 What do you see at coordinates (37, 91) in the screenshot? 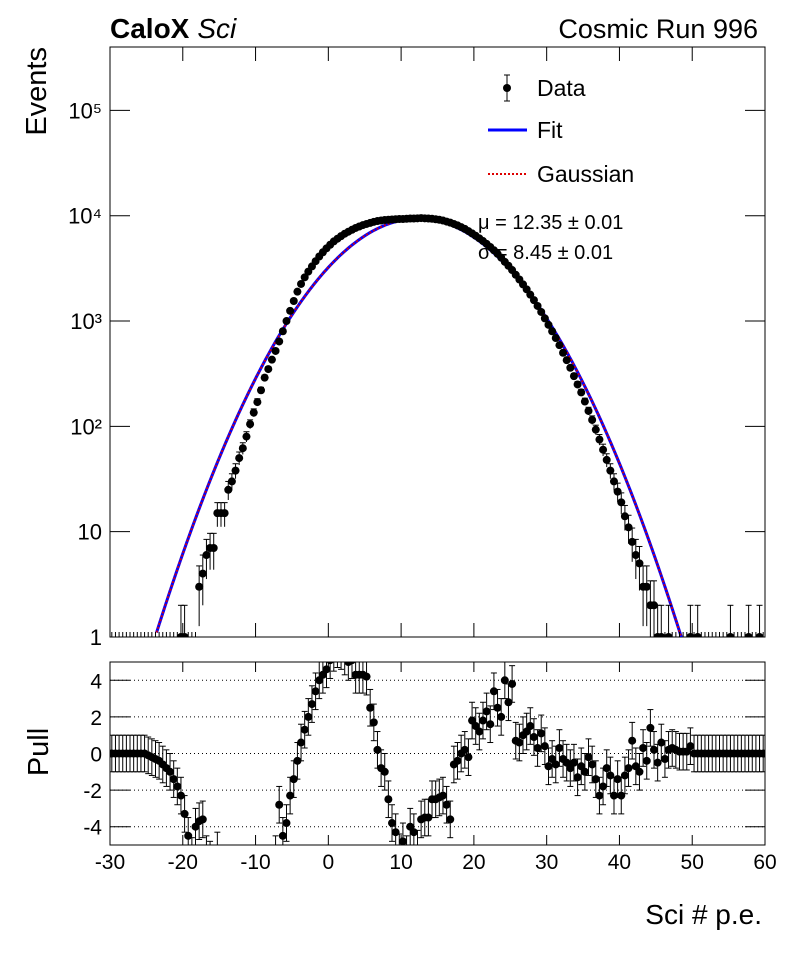
I see `y-axis-label: Events` at bounding box center [37, 91].